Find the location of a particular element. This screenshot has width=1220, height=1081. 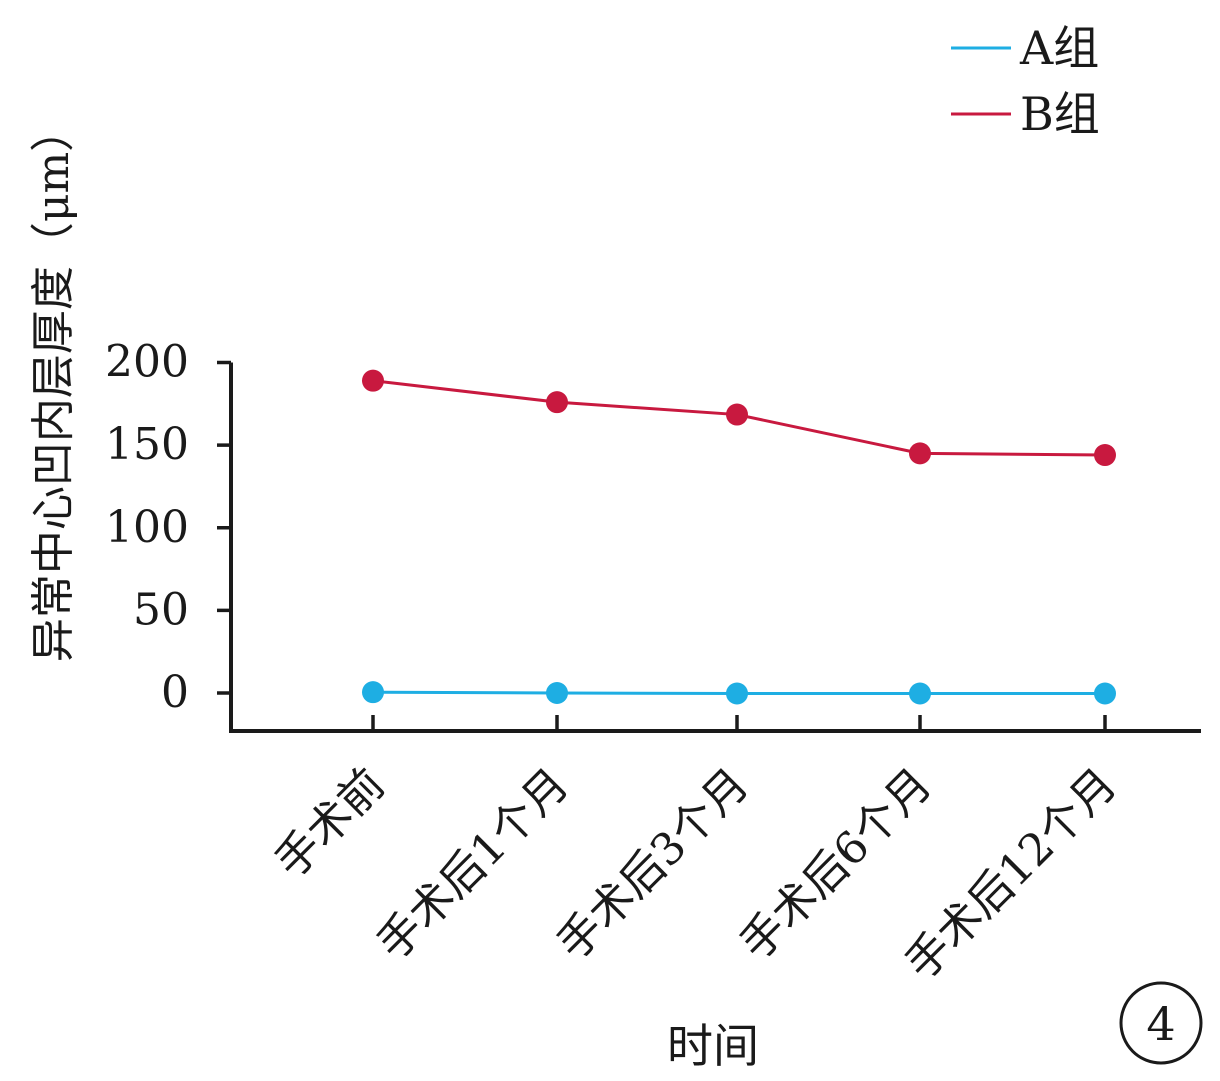

y-tick-label: 50 is located at coordinates (161, 609).